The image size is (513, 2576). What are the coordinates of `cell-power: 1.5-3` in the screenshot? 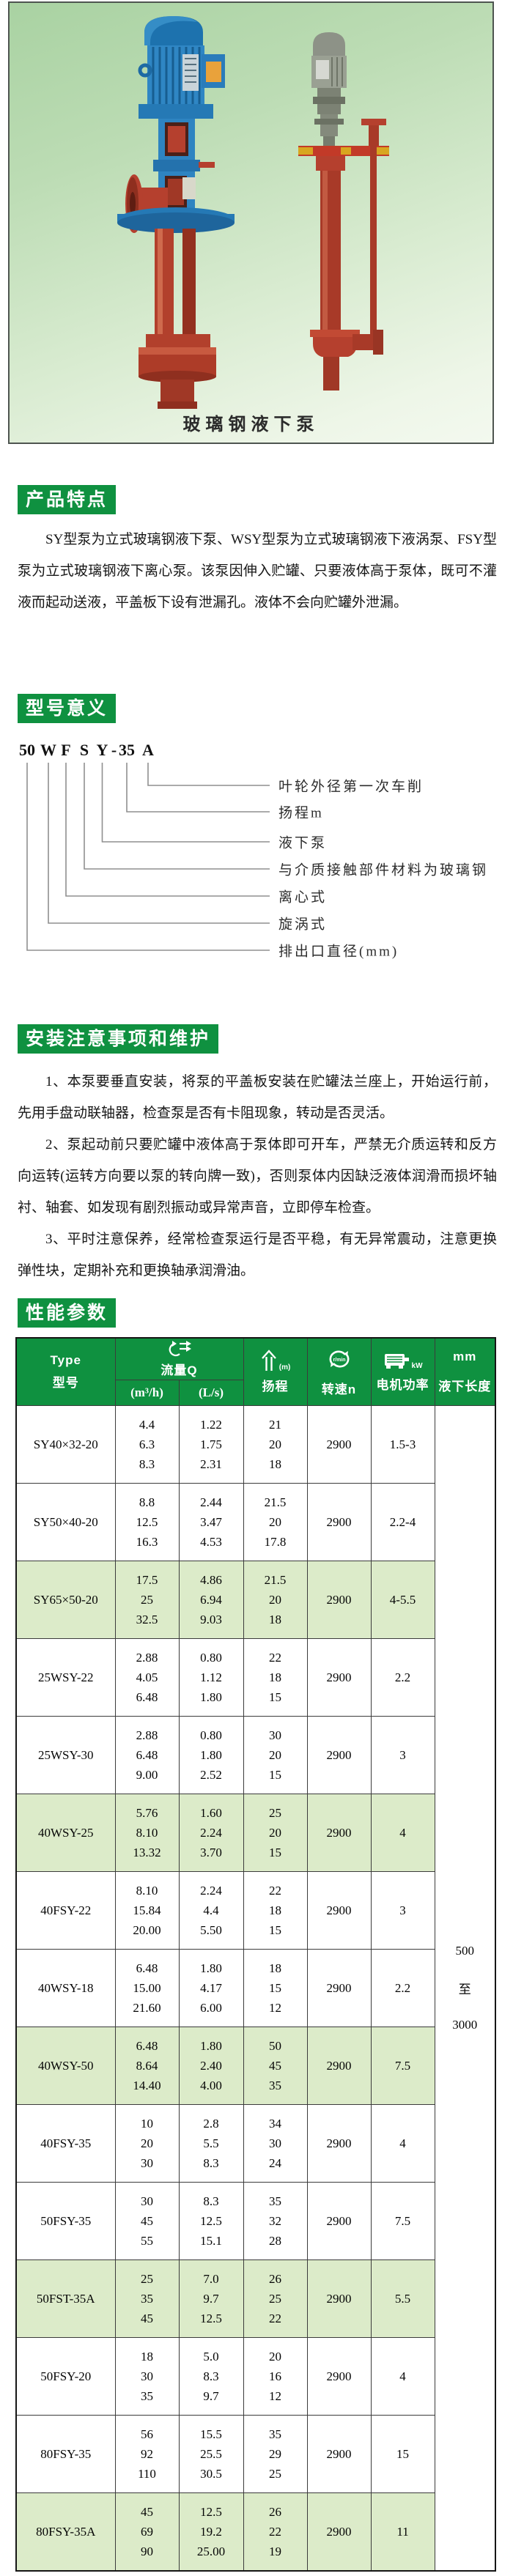 It's located at (402, 1444).